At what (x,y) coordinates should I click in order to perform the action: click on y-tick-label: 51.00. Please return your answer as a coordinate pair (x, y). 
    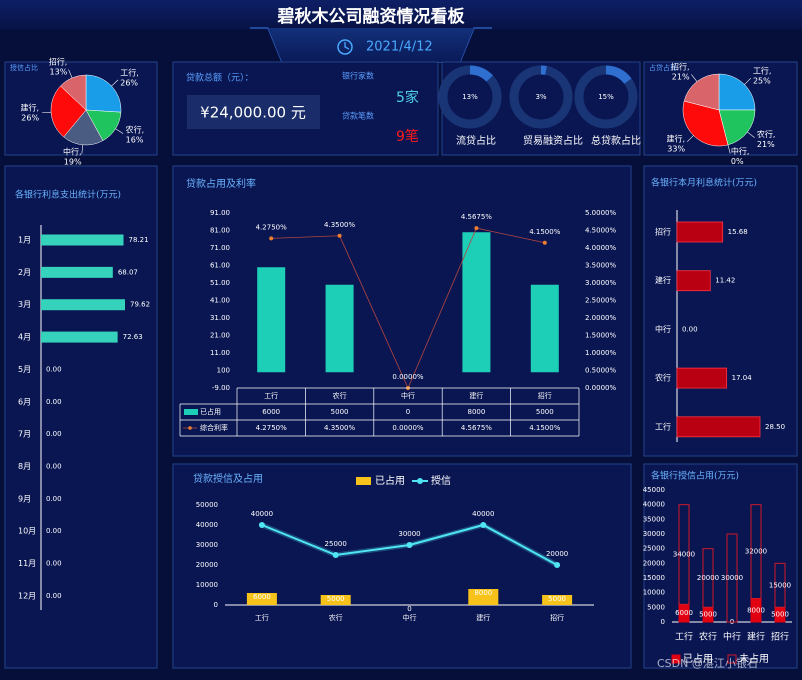
    Looking at the image, I should click on (220, 283).